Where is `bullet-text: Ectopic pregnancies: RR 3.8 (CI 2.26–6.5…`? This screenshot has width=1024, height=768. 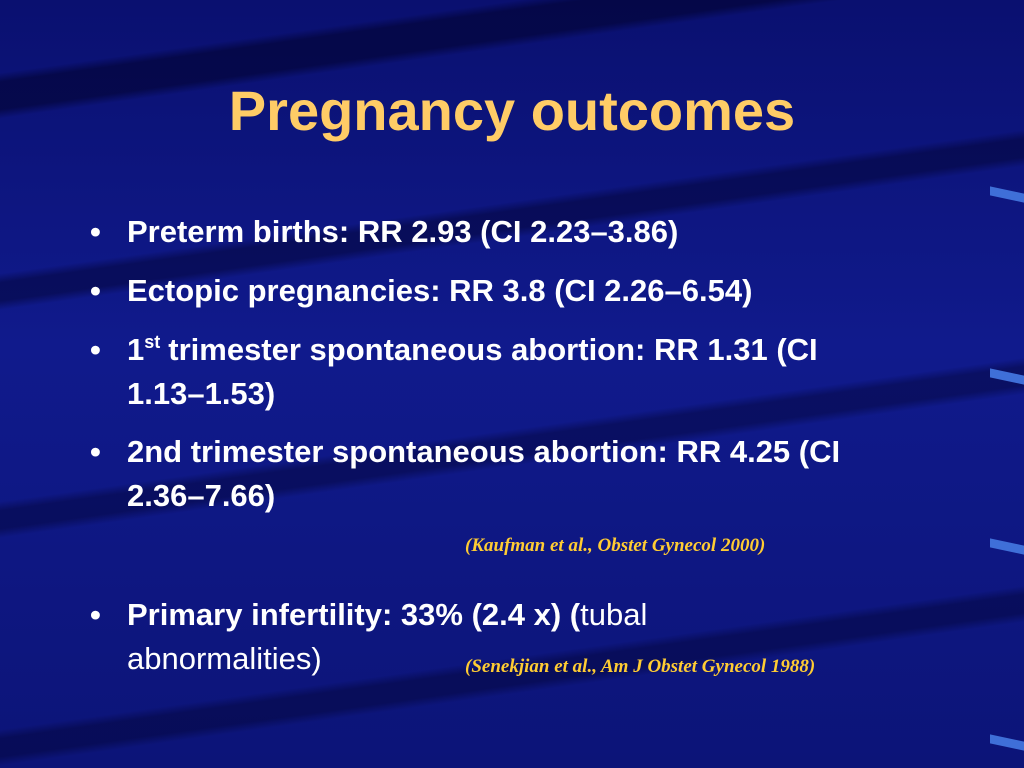 bullet-text: Ectopic pregnancies: RR 3.8 (CI 2.26–6.5… is located at coordinates (440, 290).